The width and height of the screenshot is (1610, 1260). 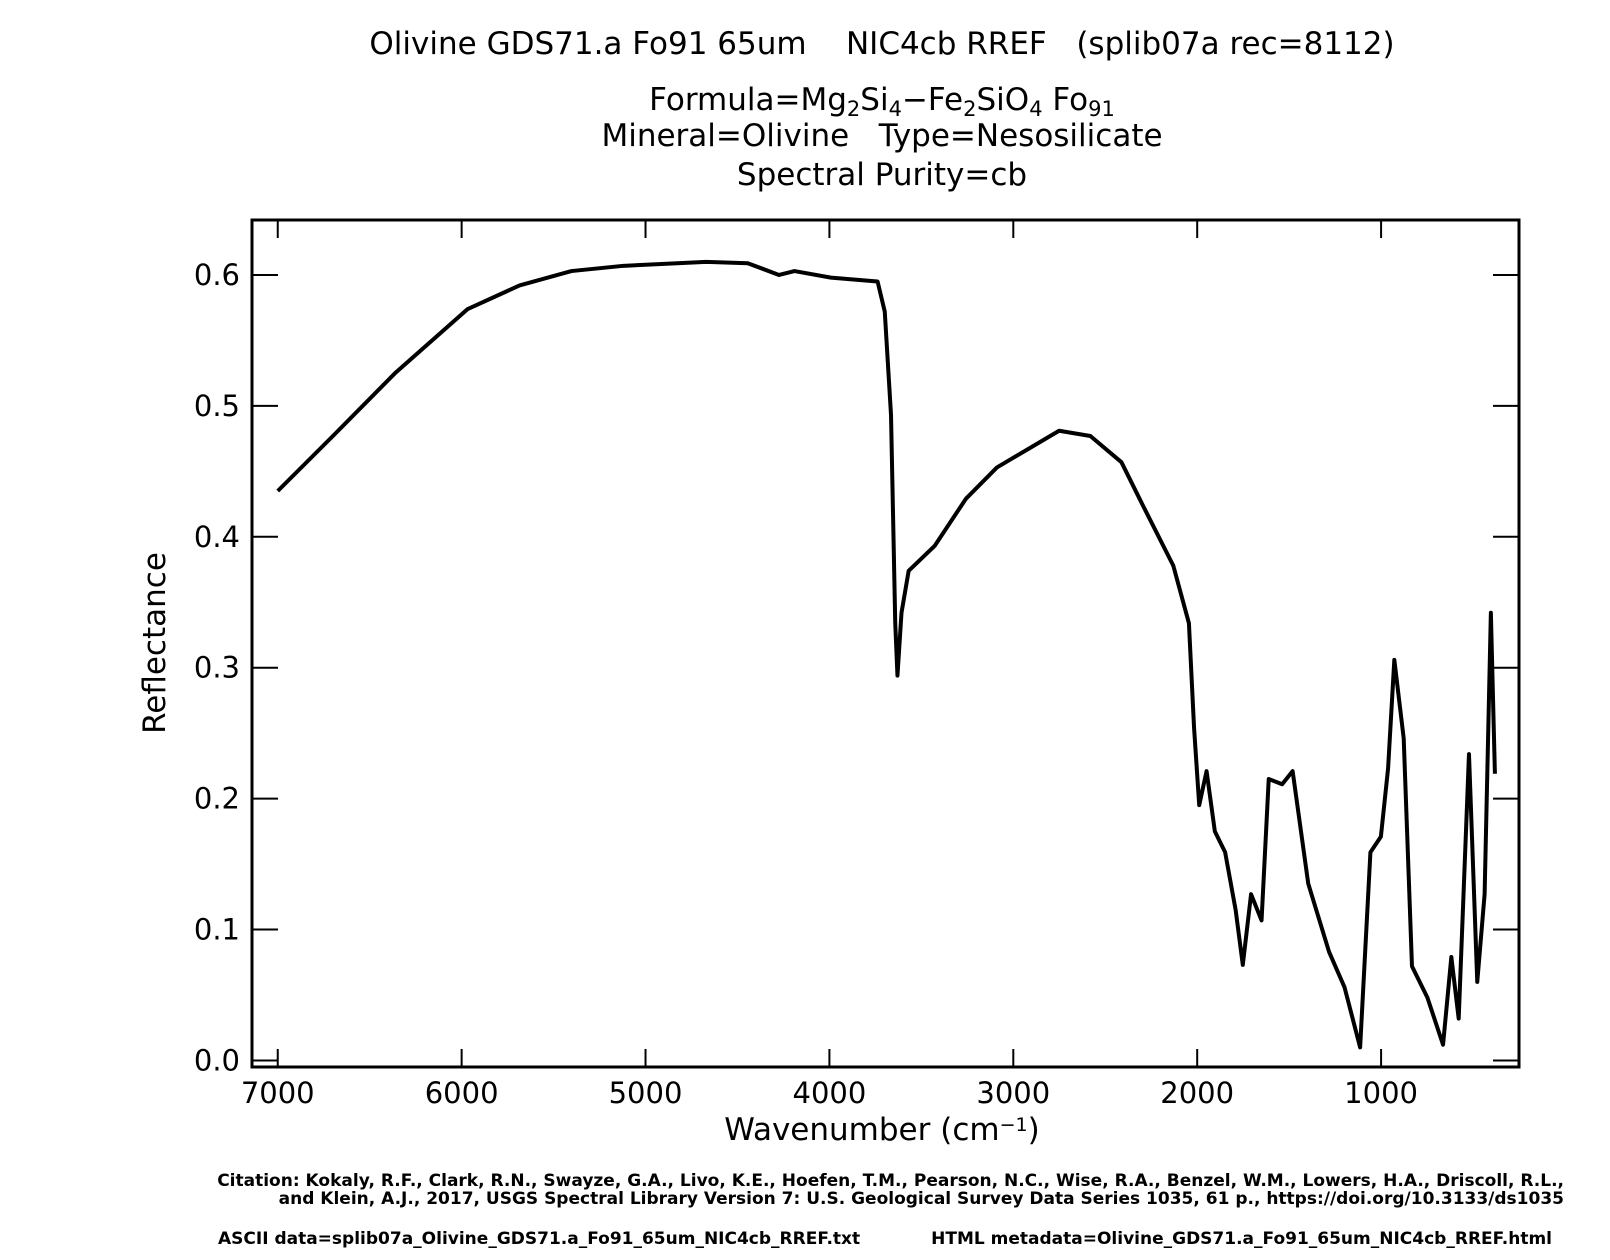 I want to click on y-tick-label: 0.5, so click(x=217, y=406).